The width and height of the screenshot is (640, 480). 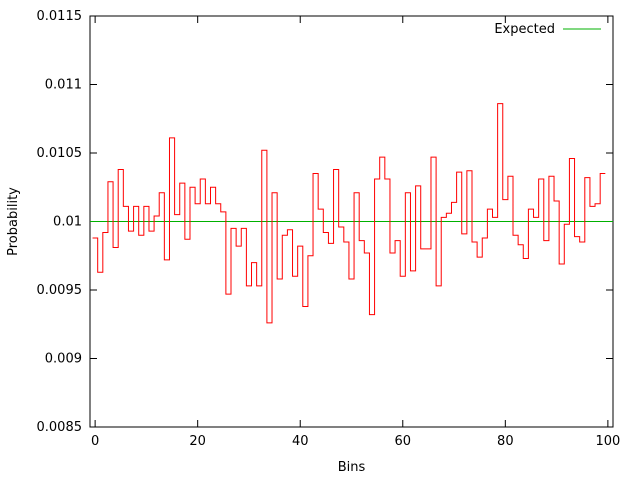 I want to click on x-tick-label: 20, so click(x=197, y=441).